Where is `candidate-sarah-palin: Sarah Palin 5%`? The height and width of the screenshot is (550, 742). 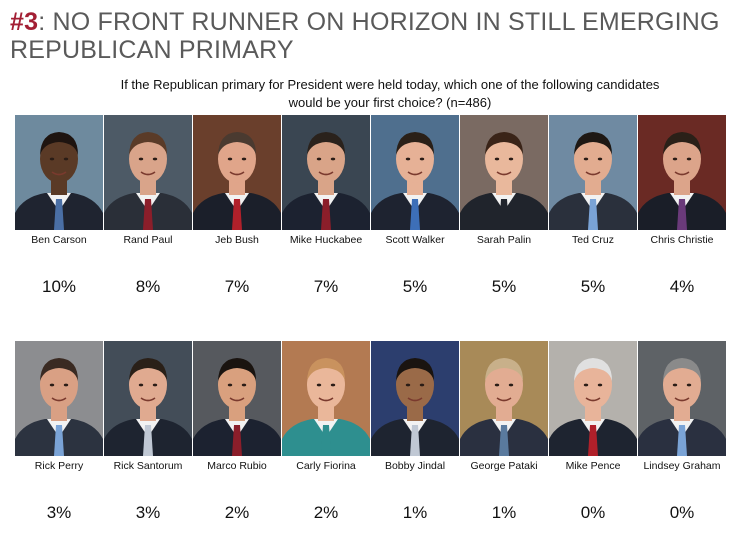 candidate-sarah-palin: Sarah Palin 5% is located at coordinates (504, 206).